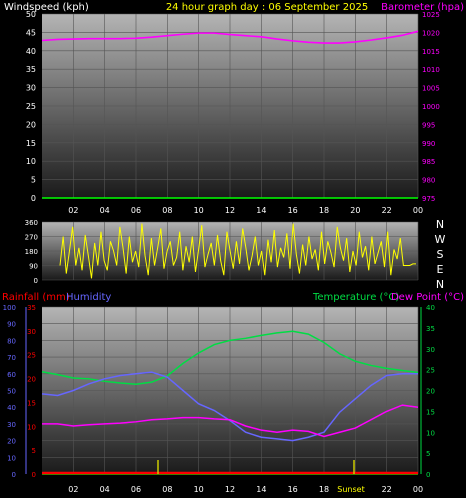 The height and width of the screenshot is (498, 466). Describe the element at coordinates (430, 329) in the screenshot. I see `temperature-tick: 35` at that location.